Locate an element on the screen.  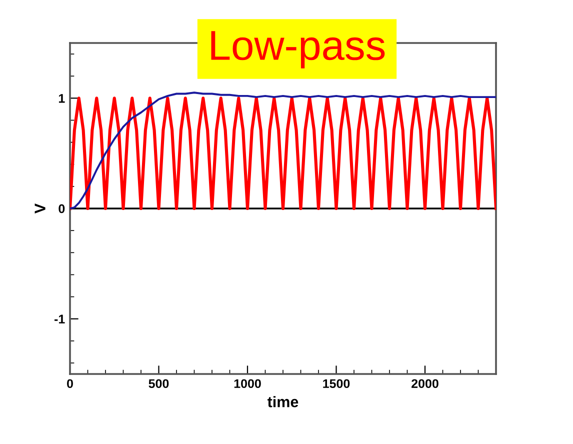
y-axis-title: V is located at coordinates (40, 209).